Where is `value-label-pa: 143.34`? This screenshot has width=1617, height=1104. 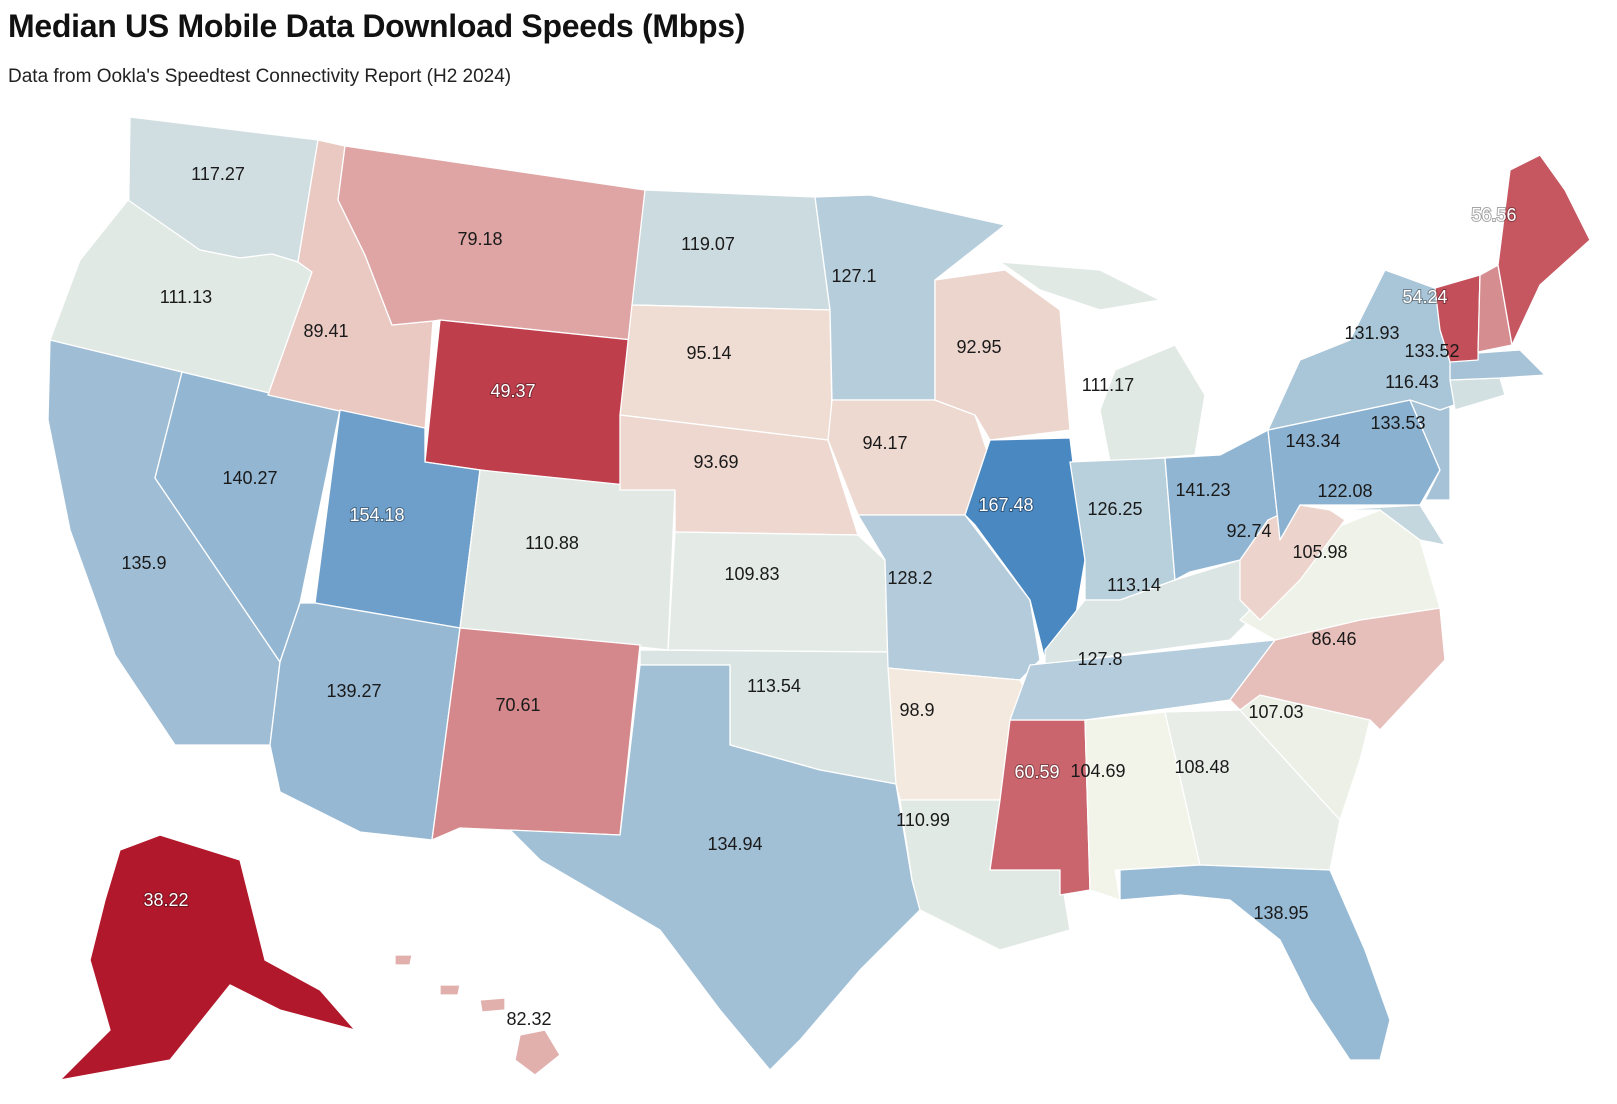 value-label-pa: 143.34 is located at coordinates (1312, 441).